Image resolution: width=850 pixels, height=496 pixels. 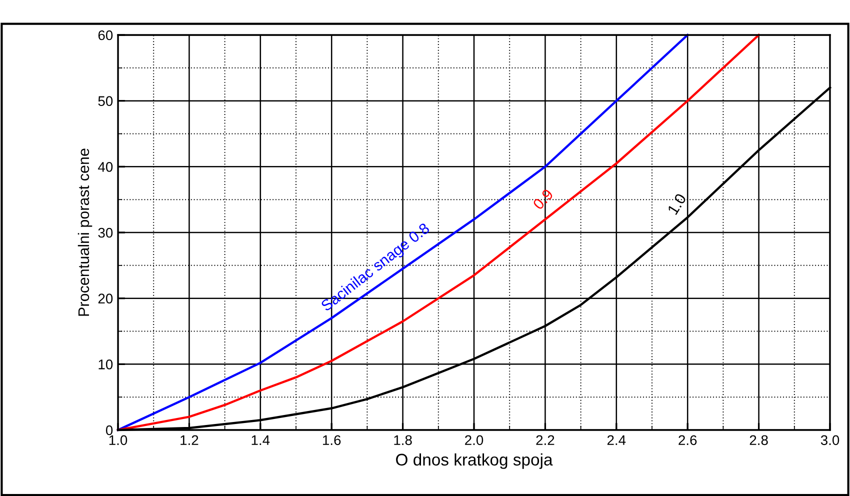 What do you see at coordinates (105, 35) in the screenshot?
I see `y-tick-label: 60` at bounding box center [105, 35].